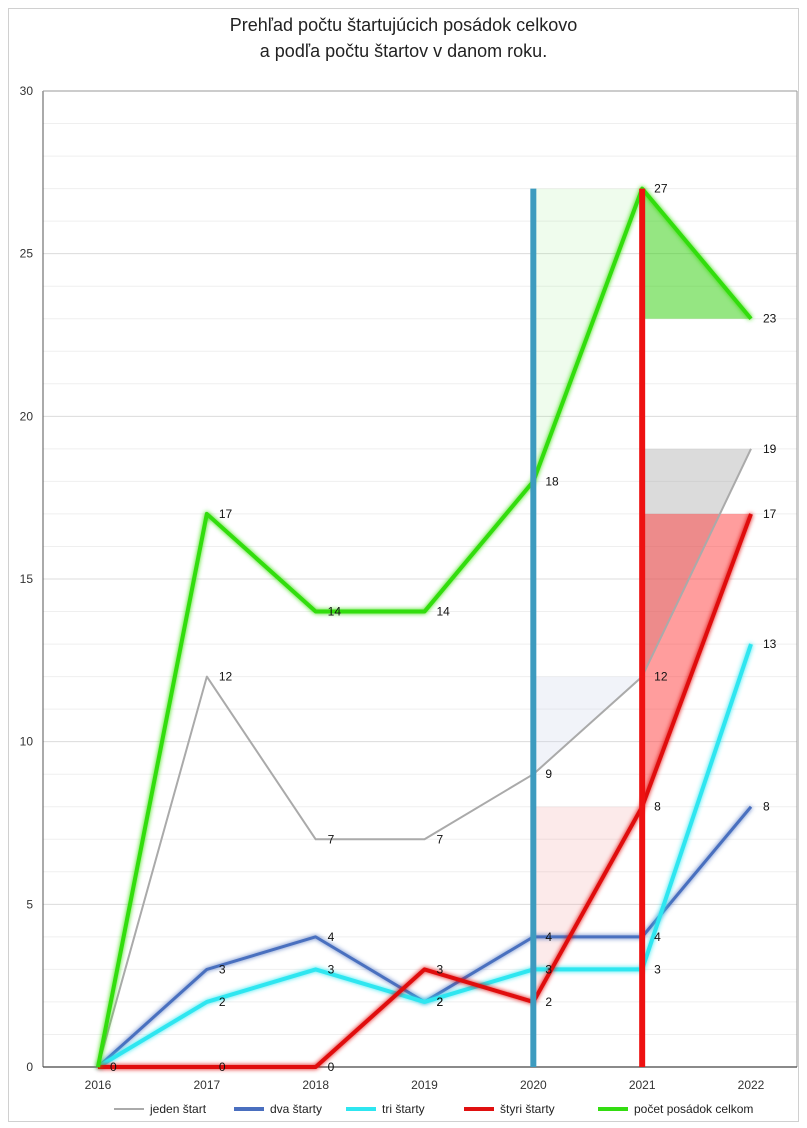 This screenshot has width=807, height=1128. What do you see at coordinates (29, 1067) in the screenshot?
I see `y-tick-label: 0` at bounding box center [29, 1067].